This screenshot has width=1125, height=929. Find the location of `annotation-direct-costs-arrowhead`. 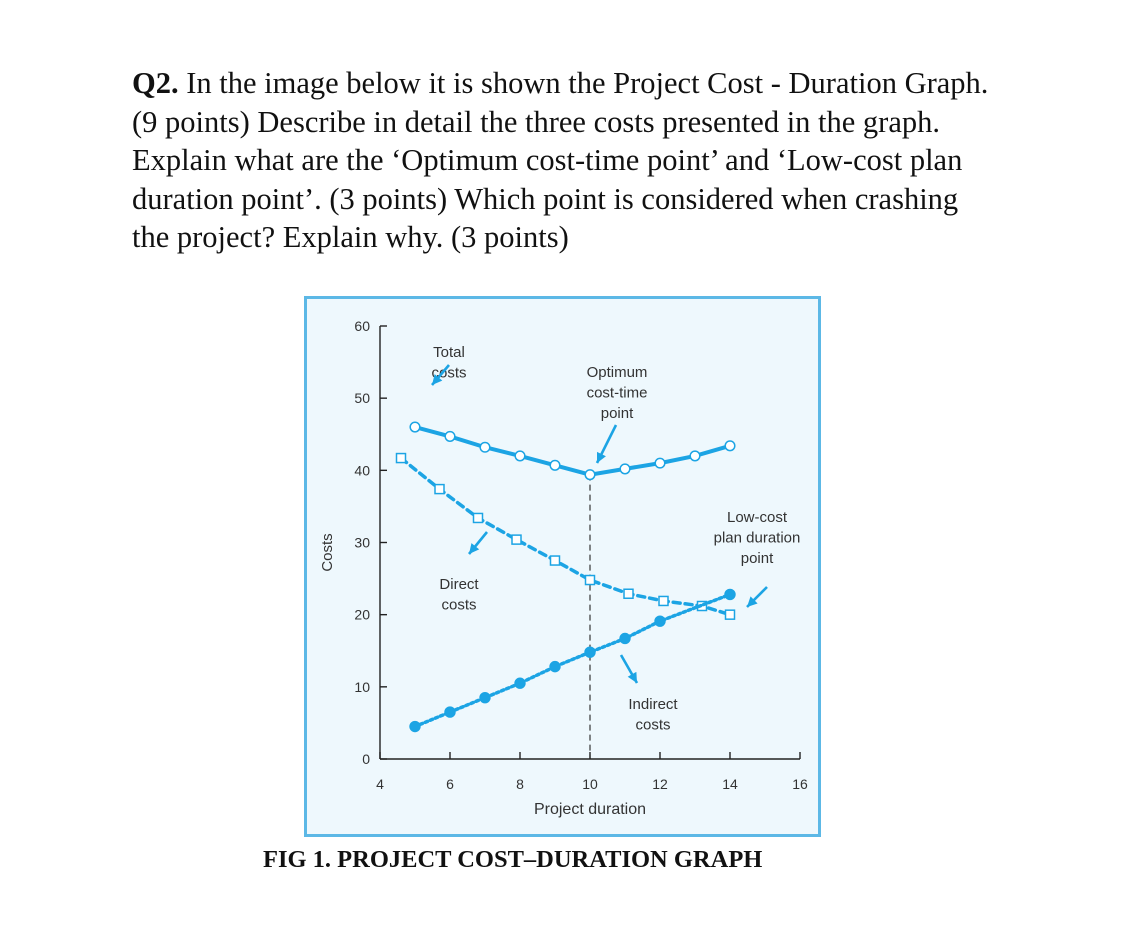

annotation-direct-costs-arrowhead is located at coordinates (474, 548).